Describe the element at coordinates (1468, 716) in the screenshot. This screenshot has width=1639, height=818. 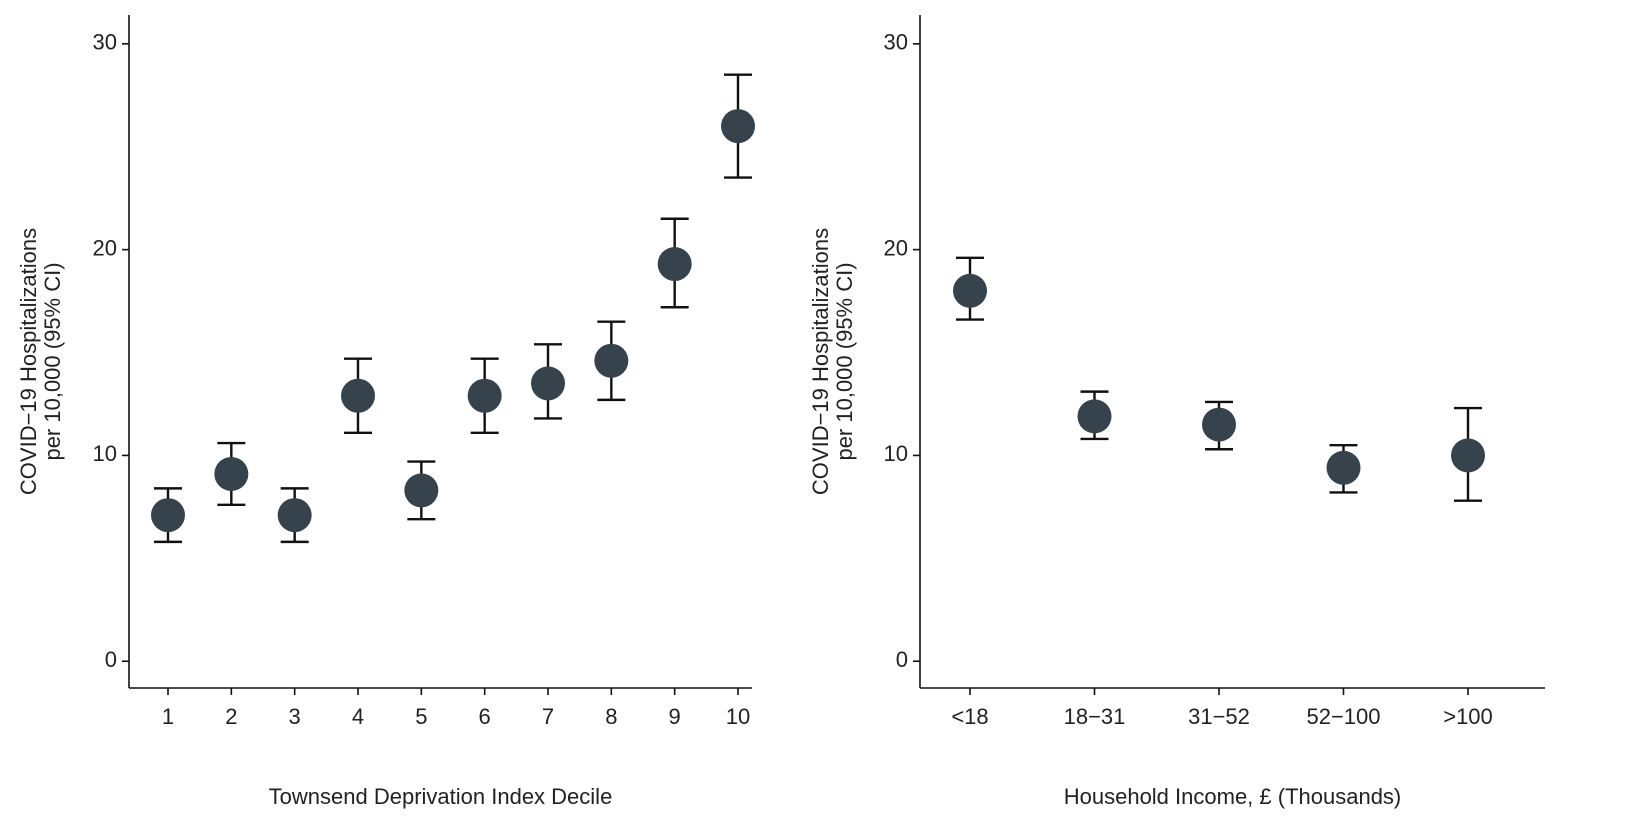
I see `x-tick-label: >100` at that location.